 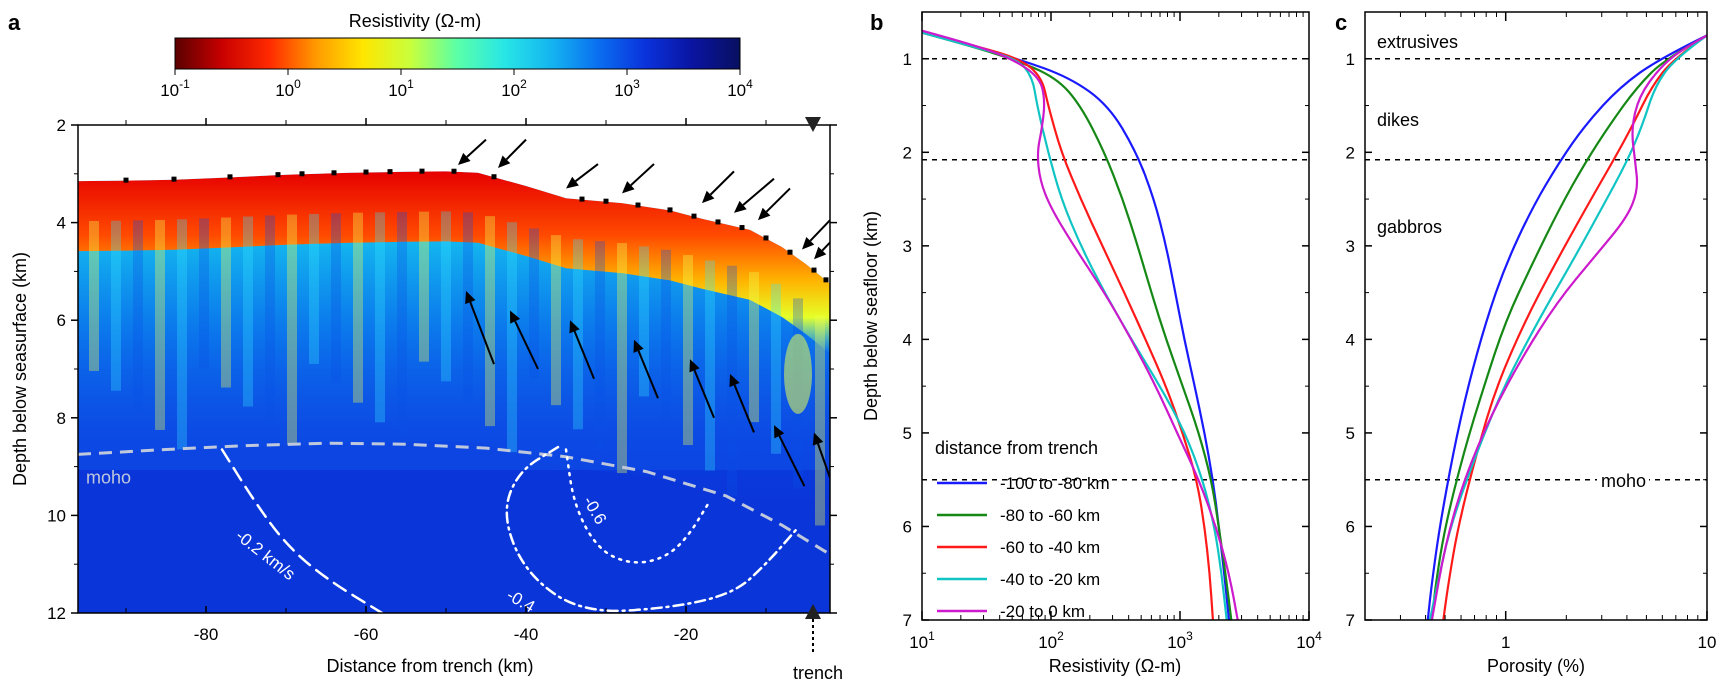 What do you see at coordinates (20, 369) in the screenshot?
I see `panel-a-ylabel: Depth below seasurface (km)` at bounding box center [20, 369].